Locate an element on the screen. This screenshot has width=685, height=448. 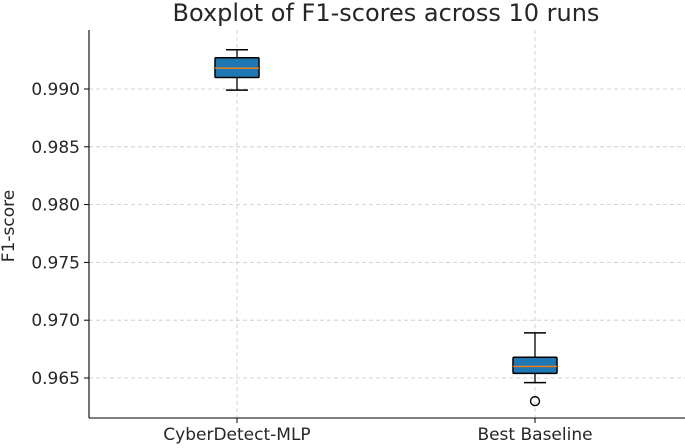
y-ticks: 0.965 0.970 0.975 0.980 0.985 0.990 is located at coordinates (60, 234).